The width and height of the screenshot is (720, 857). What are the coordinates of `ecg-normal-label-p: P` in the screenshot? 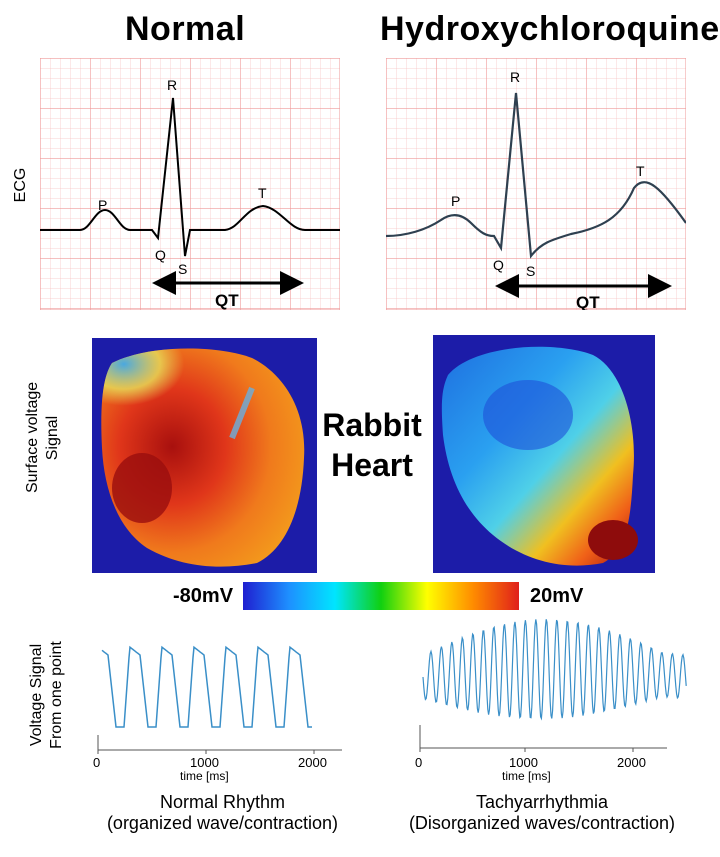 It's located at (102, 205).